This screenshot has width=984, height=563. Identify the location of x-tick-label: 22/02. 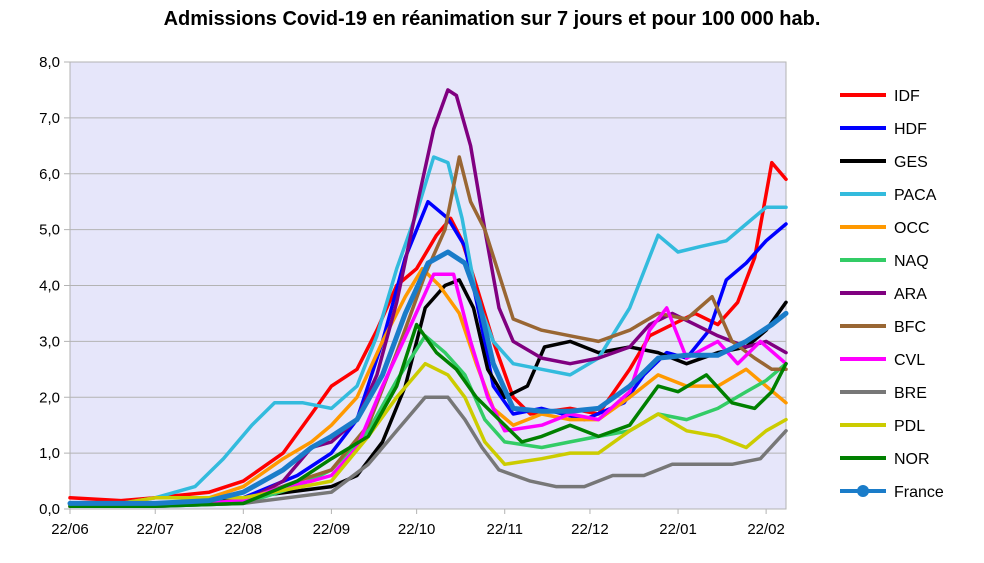
(766, 529).